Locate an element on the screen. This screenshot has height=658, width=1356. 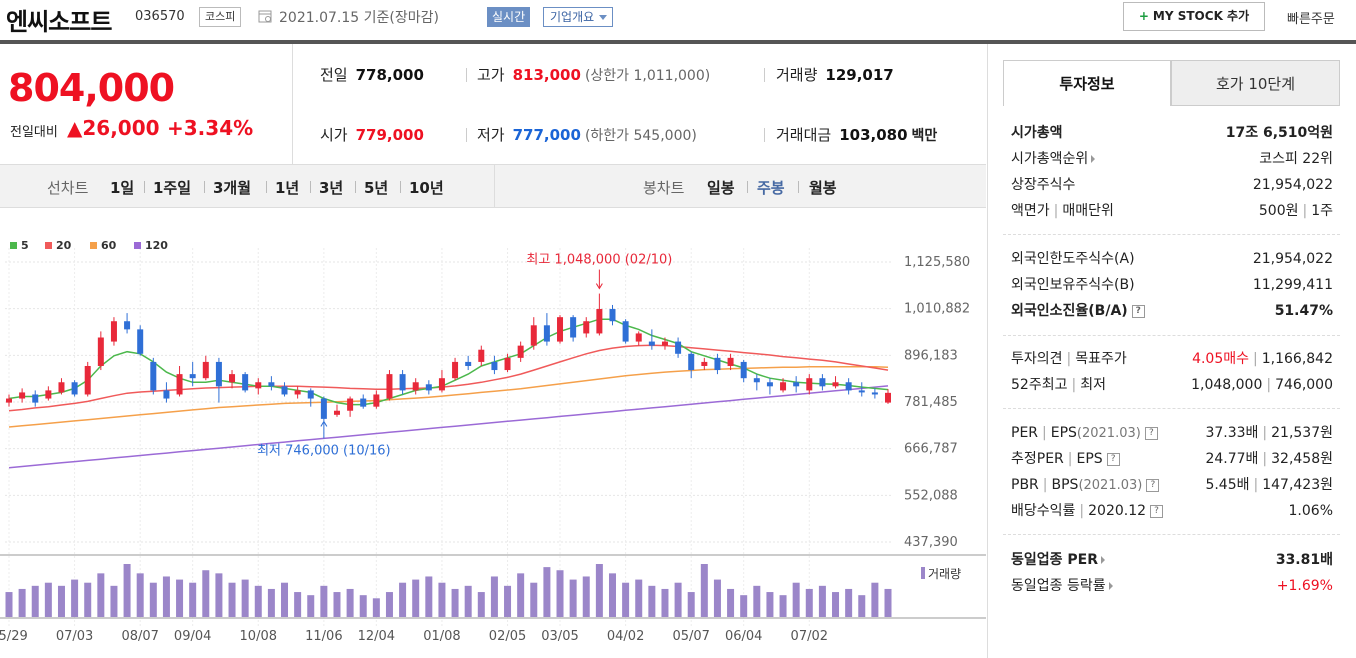
candle-daily: 일봉 is located at coordinates (721, 188).